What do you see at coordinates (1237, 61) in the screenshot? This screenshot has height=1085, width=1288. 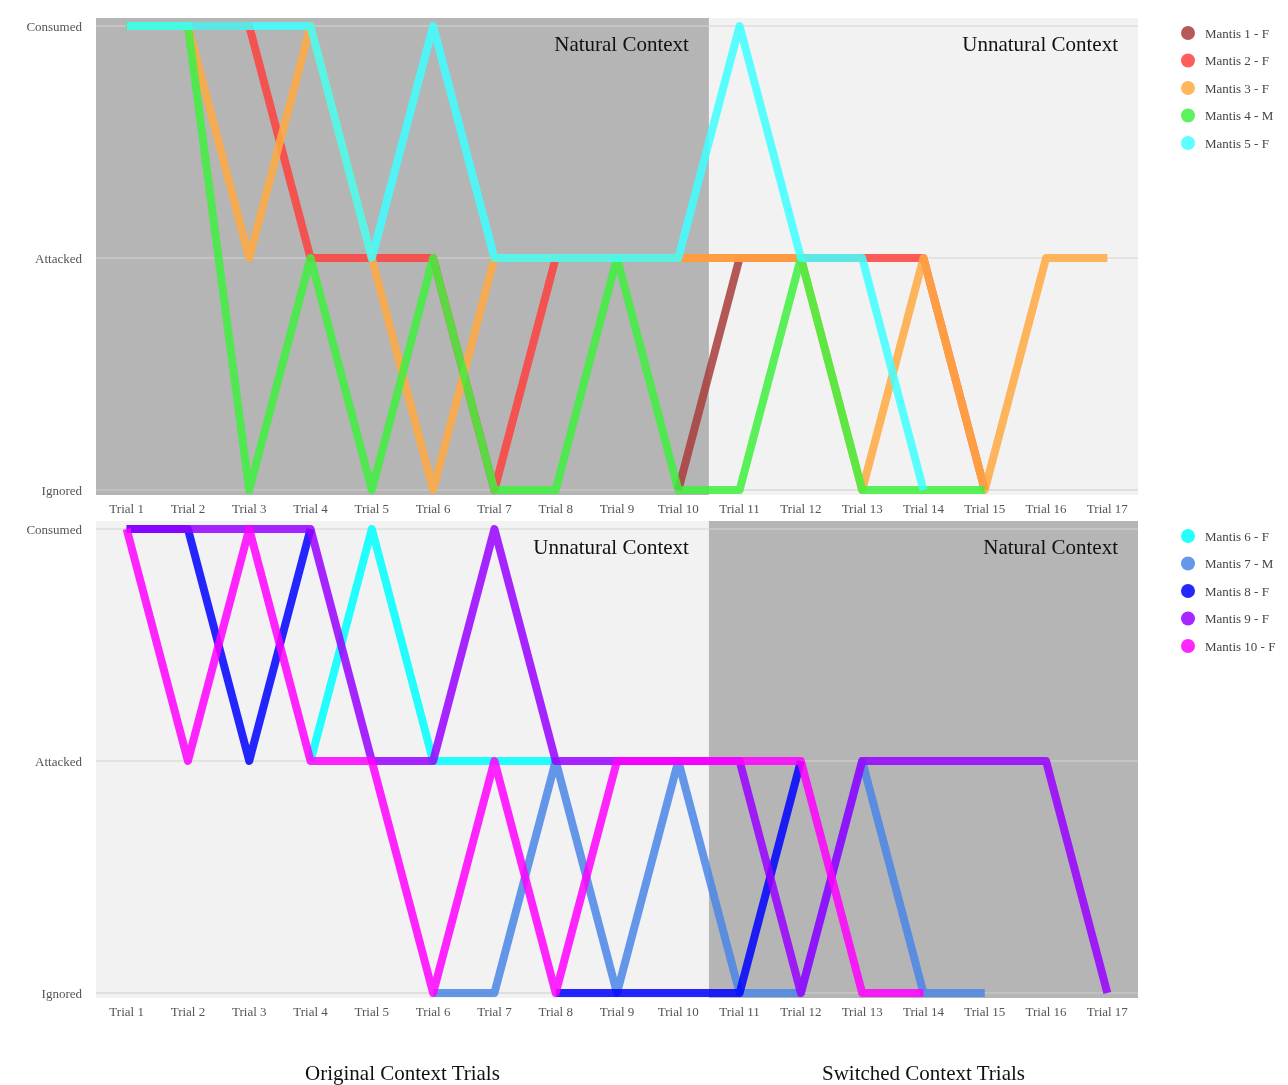 I see `legend-label: Mantis 2 - F` at bounding box center [1237, 61].